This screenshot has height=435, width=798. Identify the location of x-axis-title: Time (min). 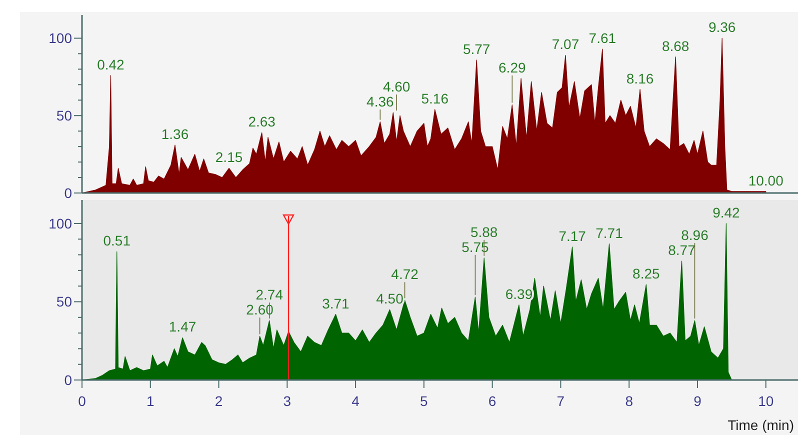
(761, 425).